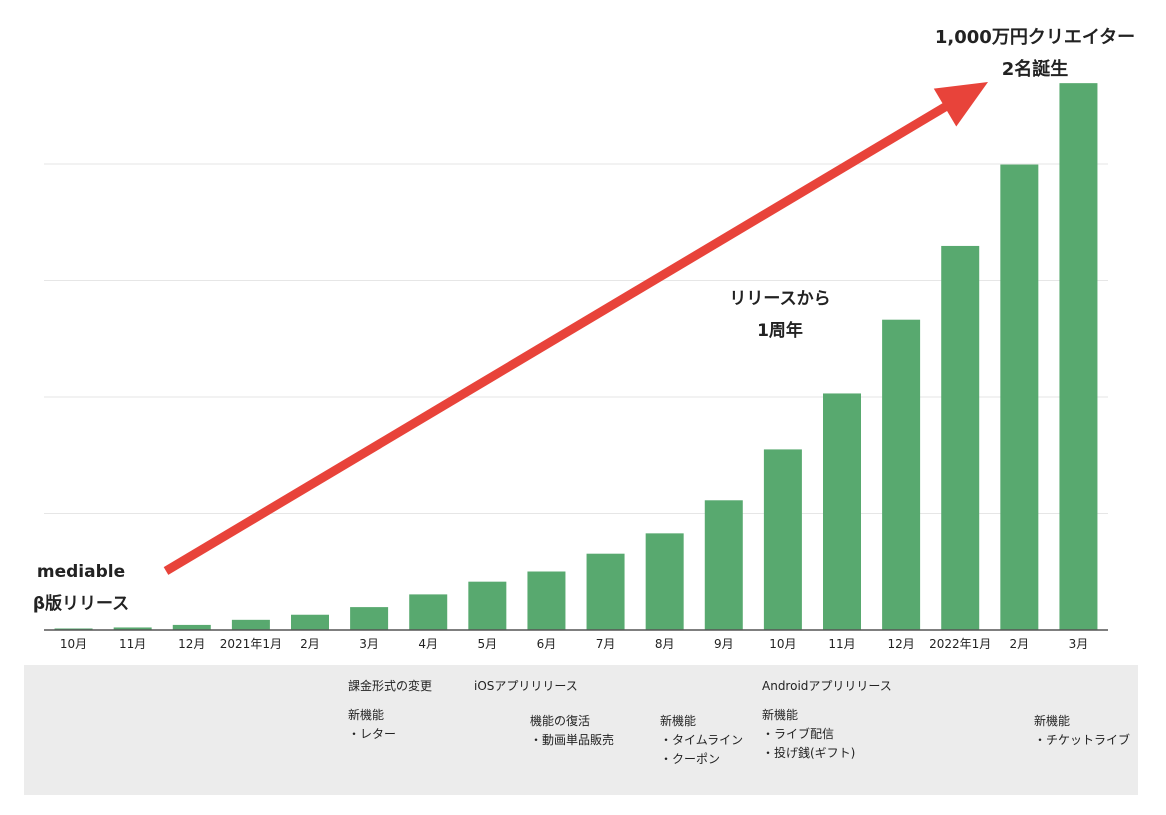 This screenshot has width=1166, height=815. What do you see at coordinates (428, 644) in the screenshot?
I see `x-tick-label: 4月` at bounding box center [428, 644].